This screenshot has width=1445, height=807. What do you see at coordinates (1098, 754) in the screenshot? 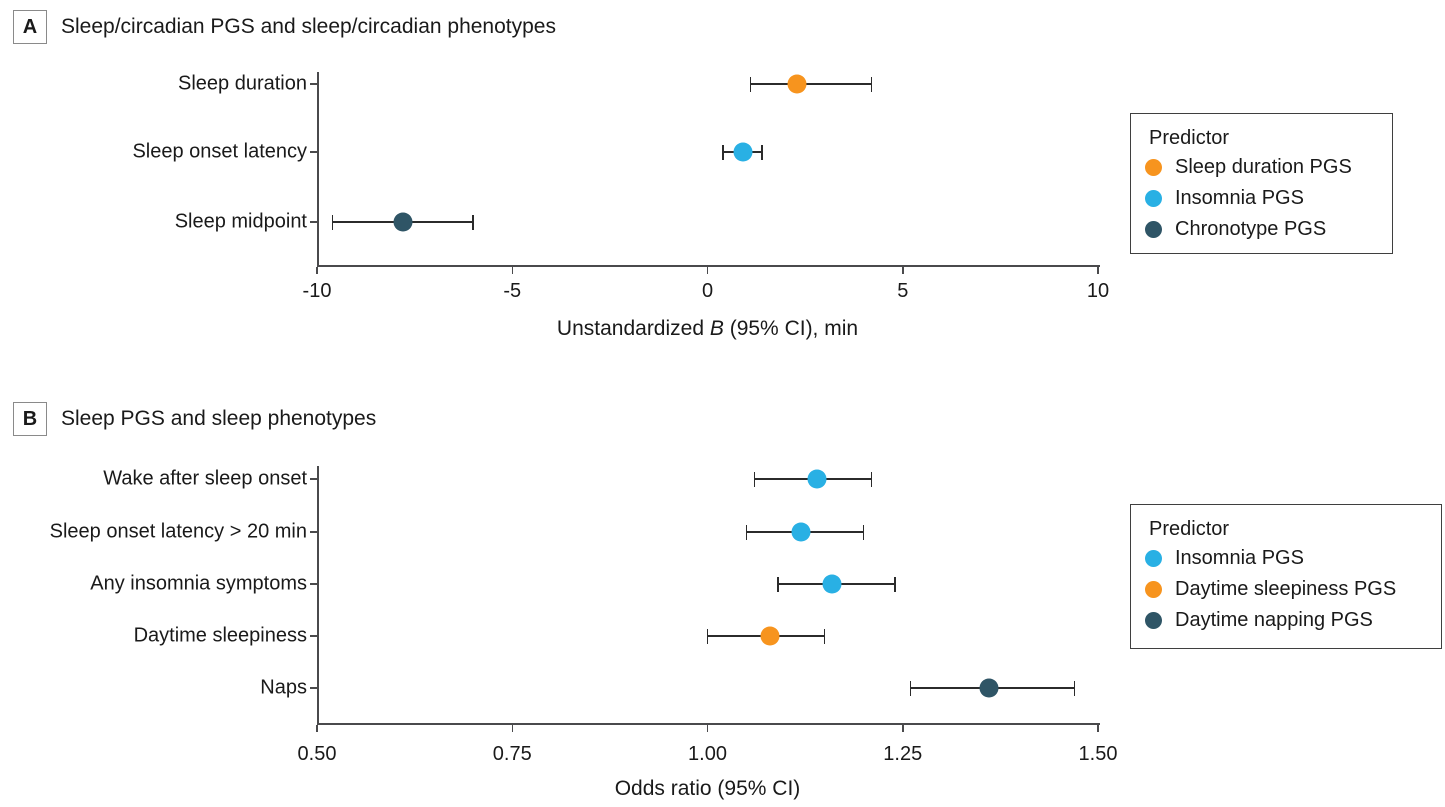
I see `x-tick-label: 1.50` at bounding box center [1098, 754].